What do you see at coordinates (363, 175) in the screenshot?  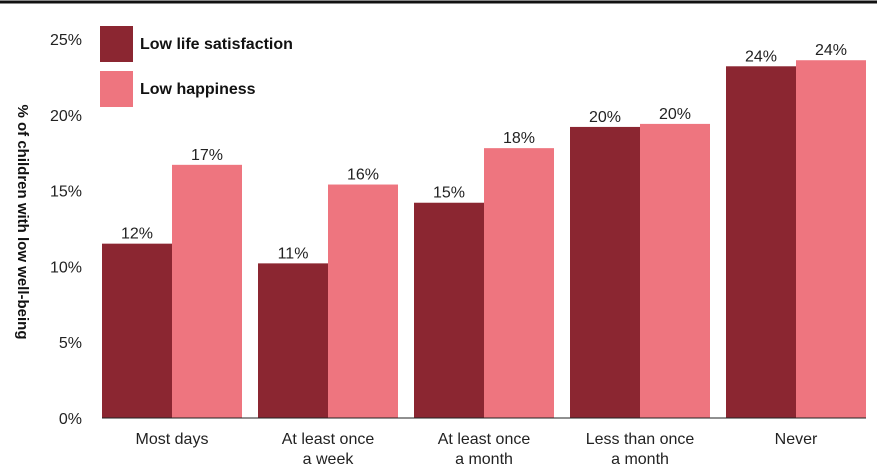 I see `data-label: 16%` at bounding box center [363, 175].